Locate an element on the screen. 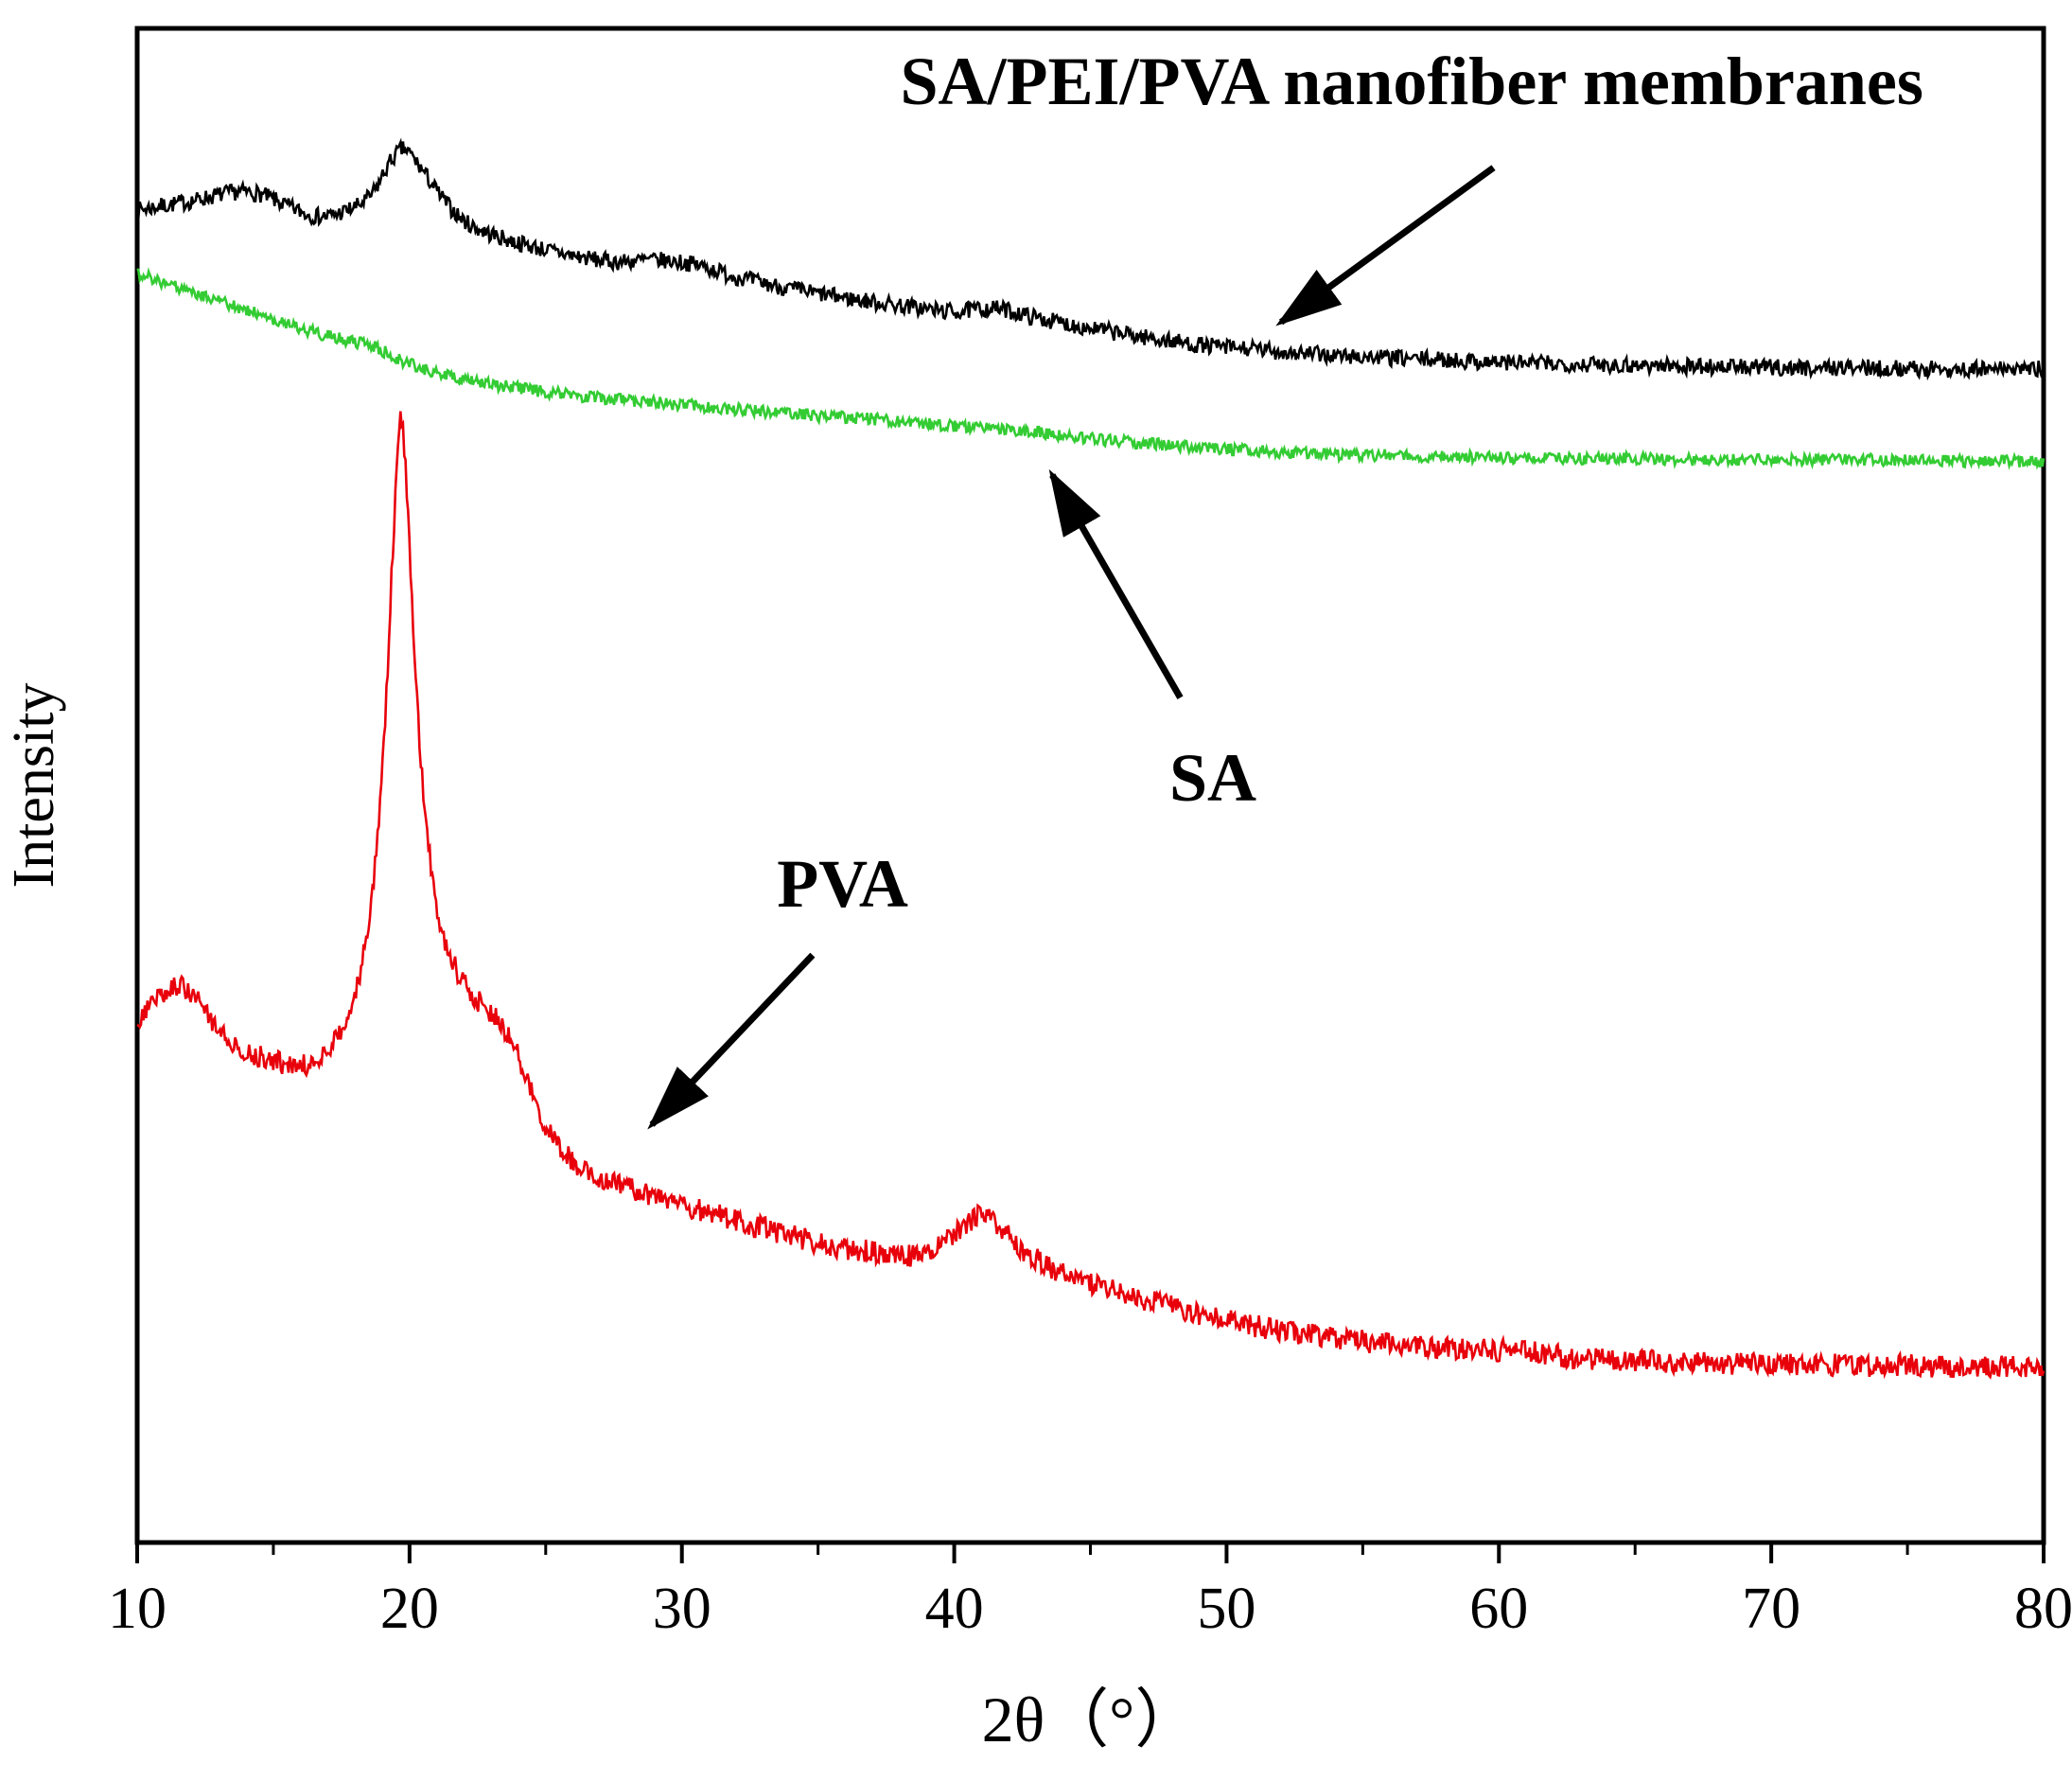 The width and height of the screenshot is (2072, 1781). x-axis-tick-label: 10 is located at coordinates (137, 1609).